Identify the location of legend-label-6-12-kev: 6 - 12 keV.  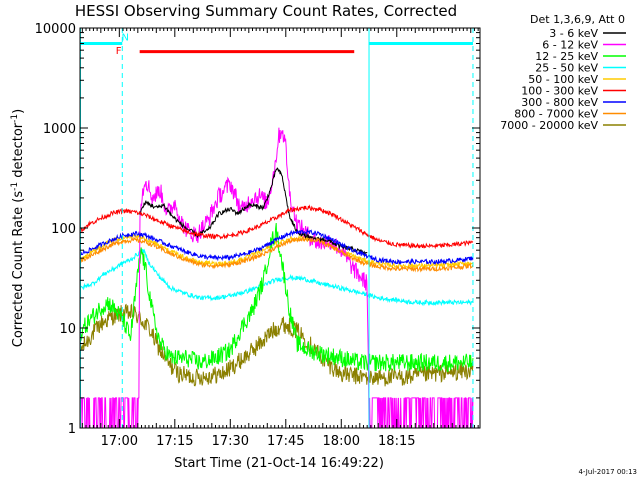
(570, 45).